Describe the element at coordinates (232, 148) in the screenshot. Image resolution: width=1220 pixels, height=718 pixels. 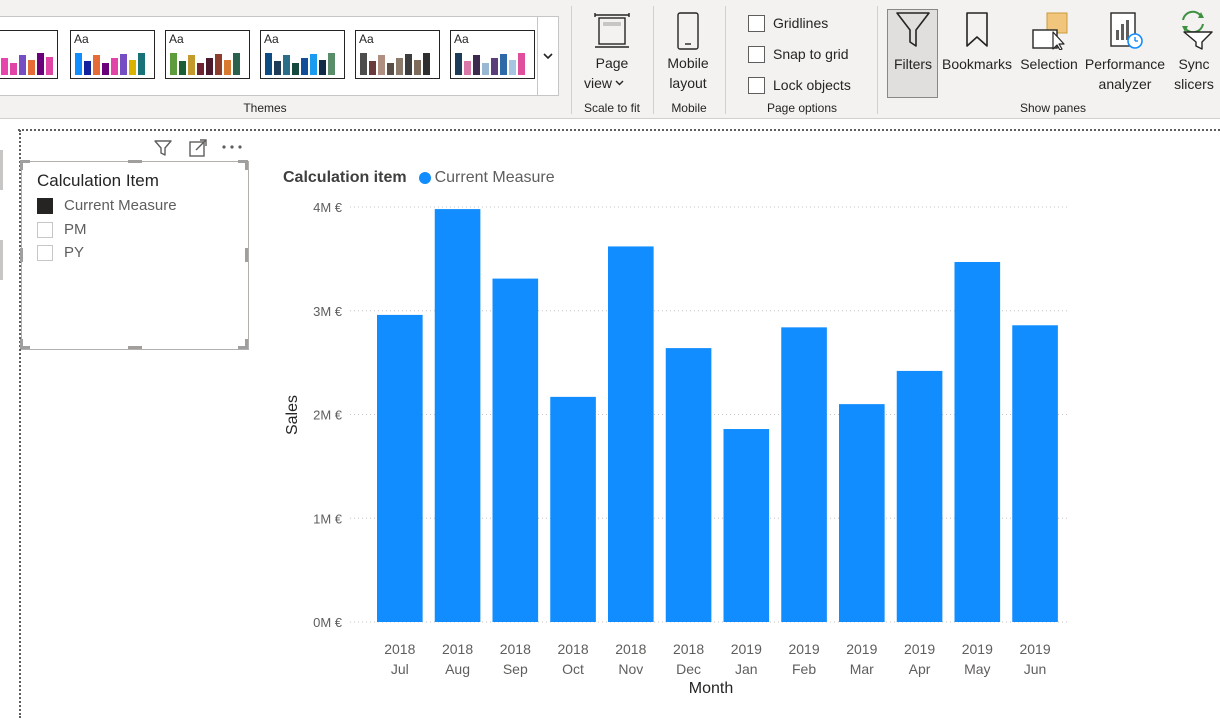
I see `more-options-icon` at that location.